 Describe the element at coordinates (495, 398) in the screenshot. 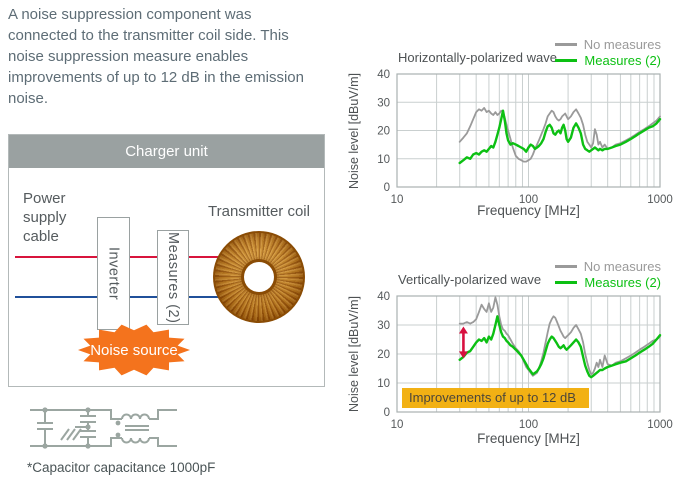

I see `improvement-callout: Improvements of up to 12 dB` at that location.